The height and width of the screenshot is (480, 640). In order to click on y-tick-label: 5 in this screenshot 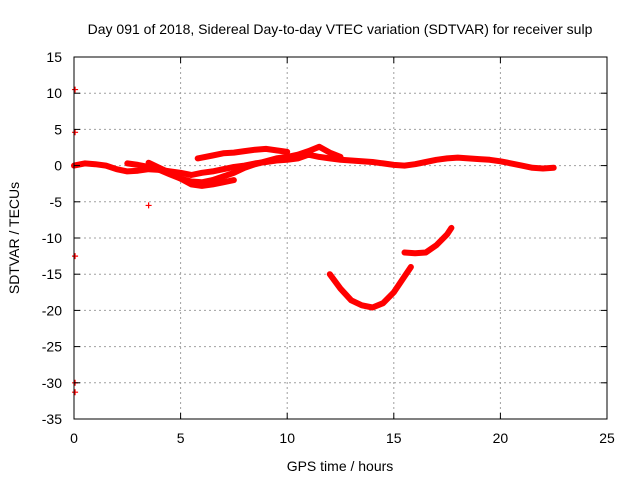, I will do `click(58, 129)`.